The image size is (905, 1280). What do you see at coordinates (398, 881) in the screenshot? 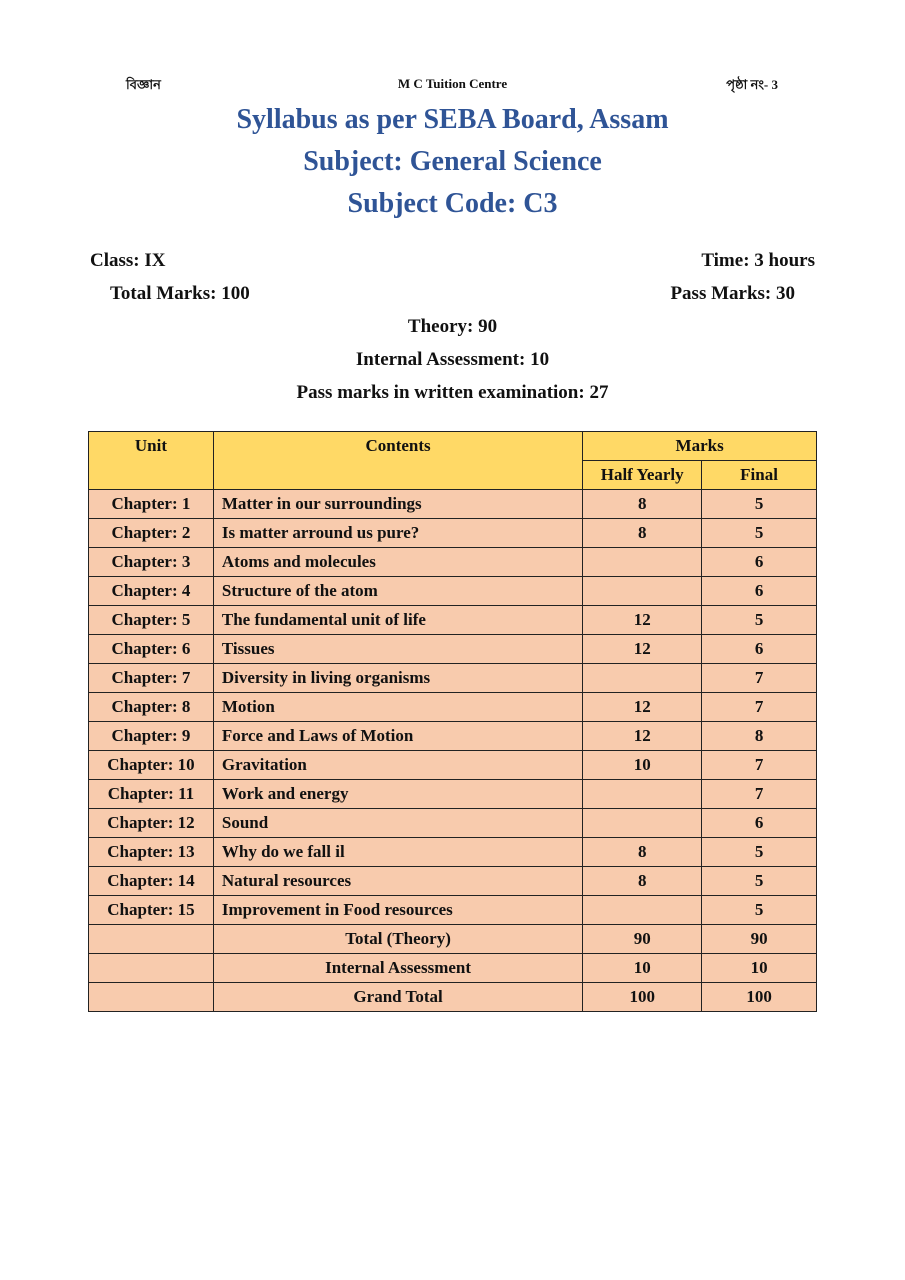
I see `content-cell: Natural resources` at bounding box center [398, 881].